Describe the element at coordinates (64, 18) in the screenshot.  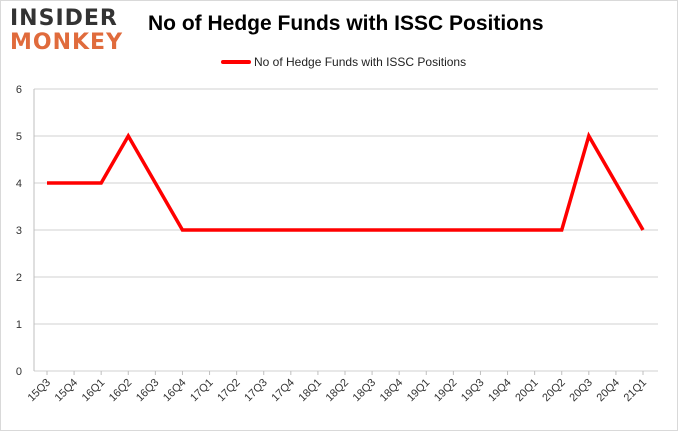
I see `logo-line-1: INSIDER` at that location.